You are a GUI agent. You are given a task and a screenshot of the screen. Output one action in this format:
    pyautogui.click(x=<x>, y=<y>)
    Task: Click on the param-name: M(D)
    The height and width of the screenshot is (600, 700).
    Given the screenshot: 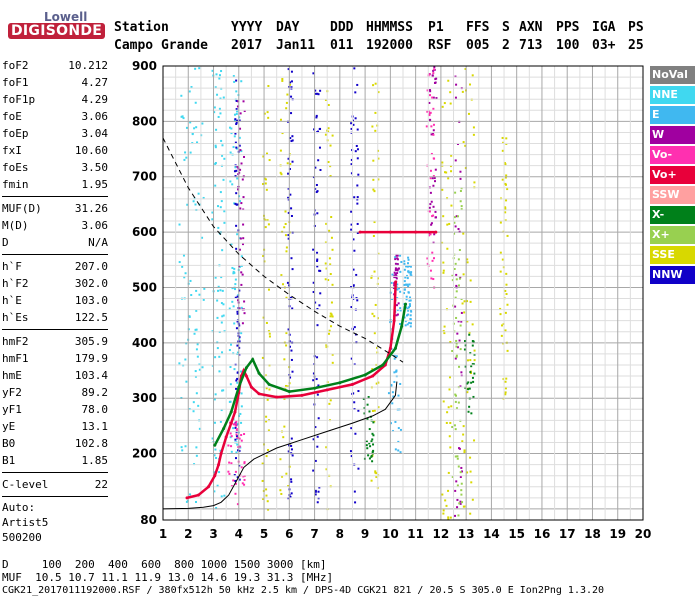 What is the action you would take?
    pyautogui.click(x=15, y=225)
    